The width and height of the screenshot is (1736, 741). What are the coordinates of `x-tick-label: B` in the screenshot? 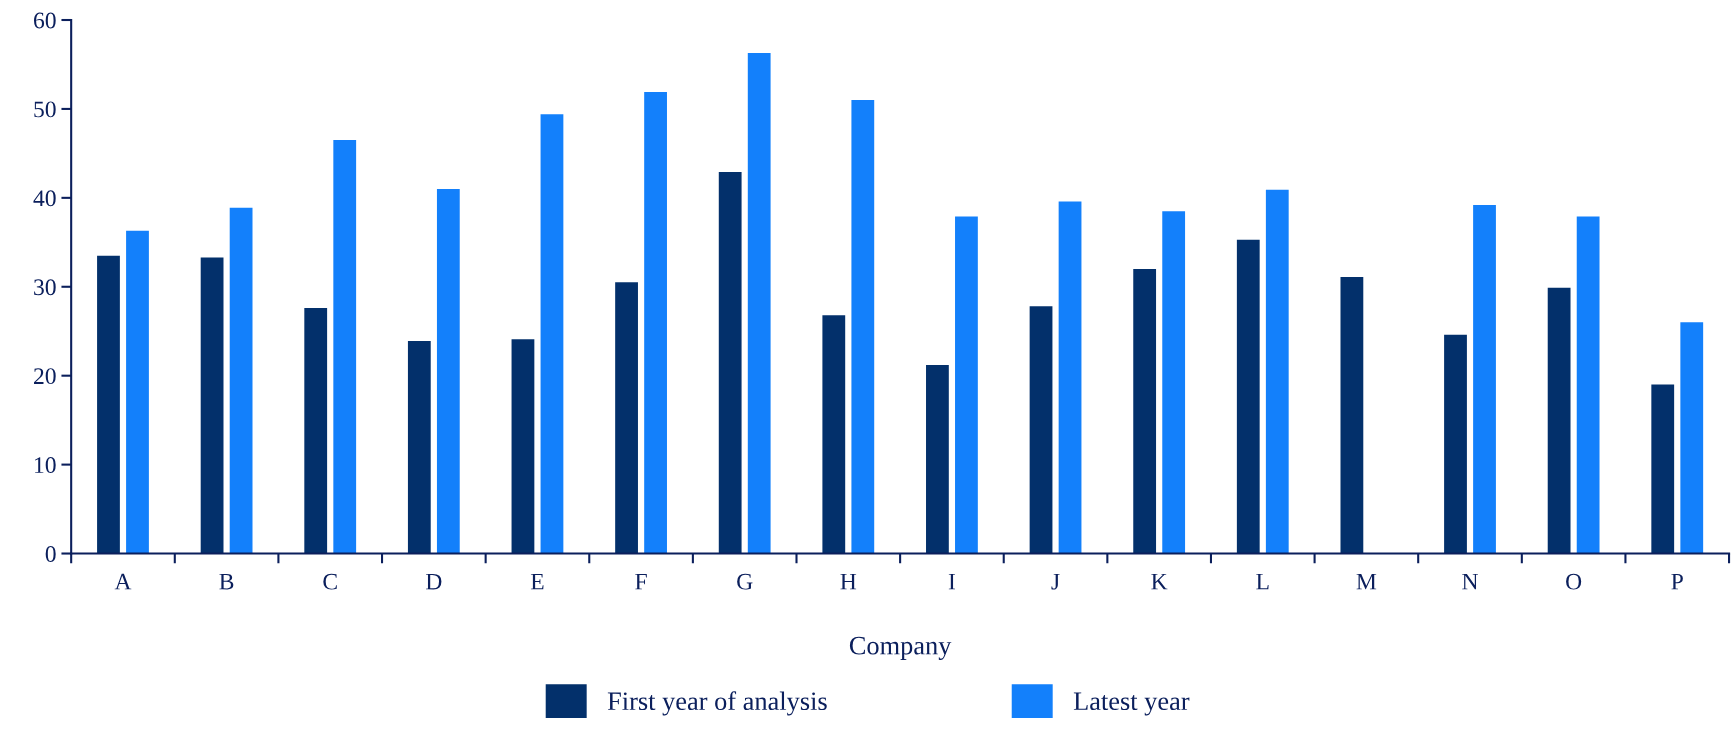 It's located at (226, 581).